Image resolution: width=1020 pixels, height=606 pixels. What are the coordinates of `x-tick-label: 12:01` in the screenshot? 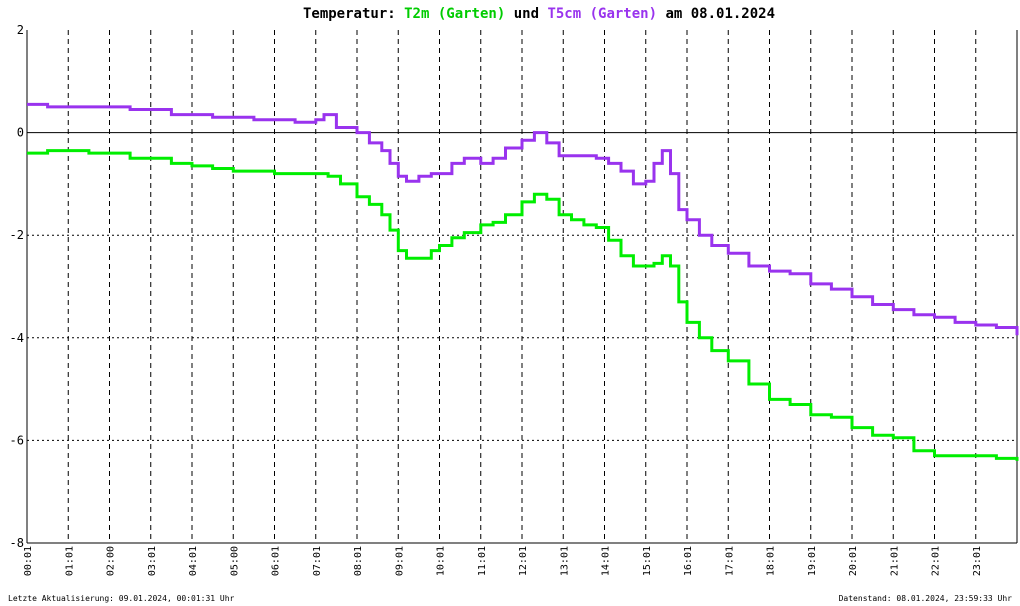 It's located at (523, 561).